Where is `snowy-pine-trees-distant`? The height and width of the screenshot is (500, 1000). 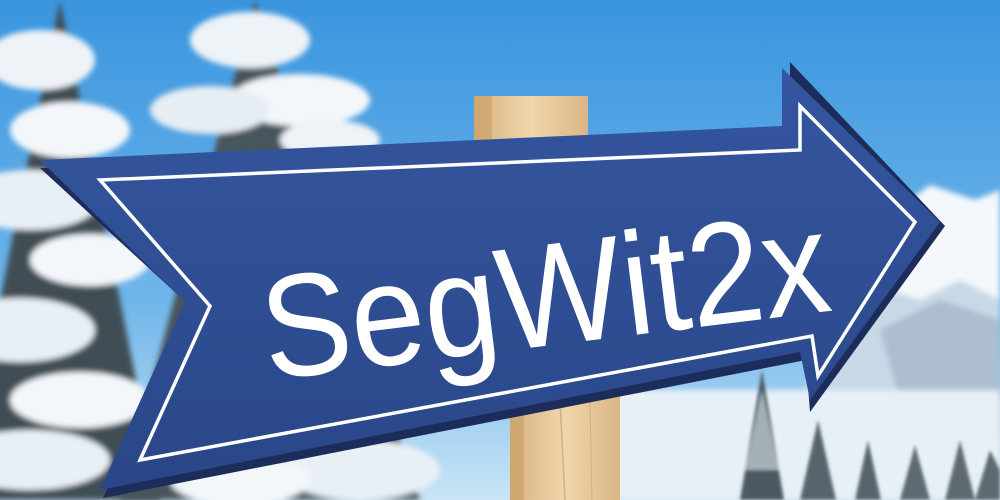
snowy-pine-trees-distant is located at coordinates (870, 435).